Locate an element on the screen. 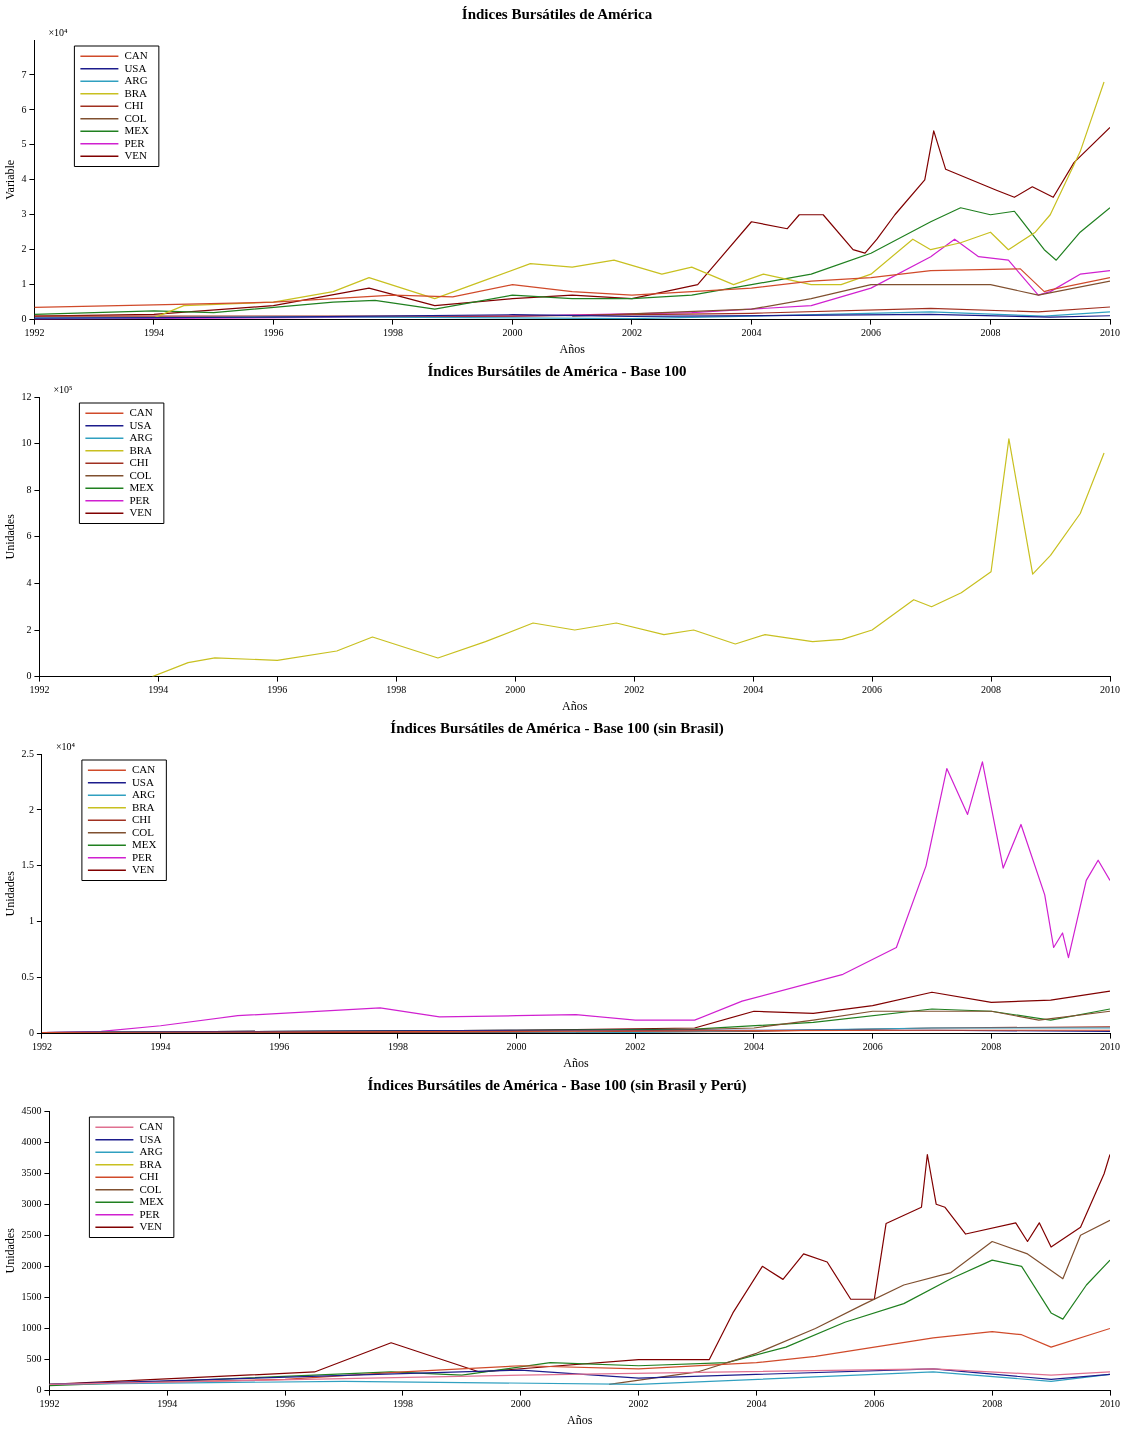 This screenshot has width=1124, height=1431. y-tick-label: 1 is located at coordinates (24, 284).